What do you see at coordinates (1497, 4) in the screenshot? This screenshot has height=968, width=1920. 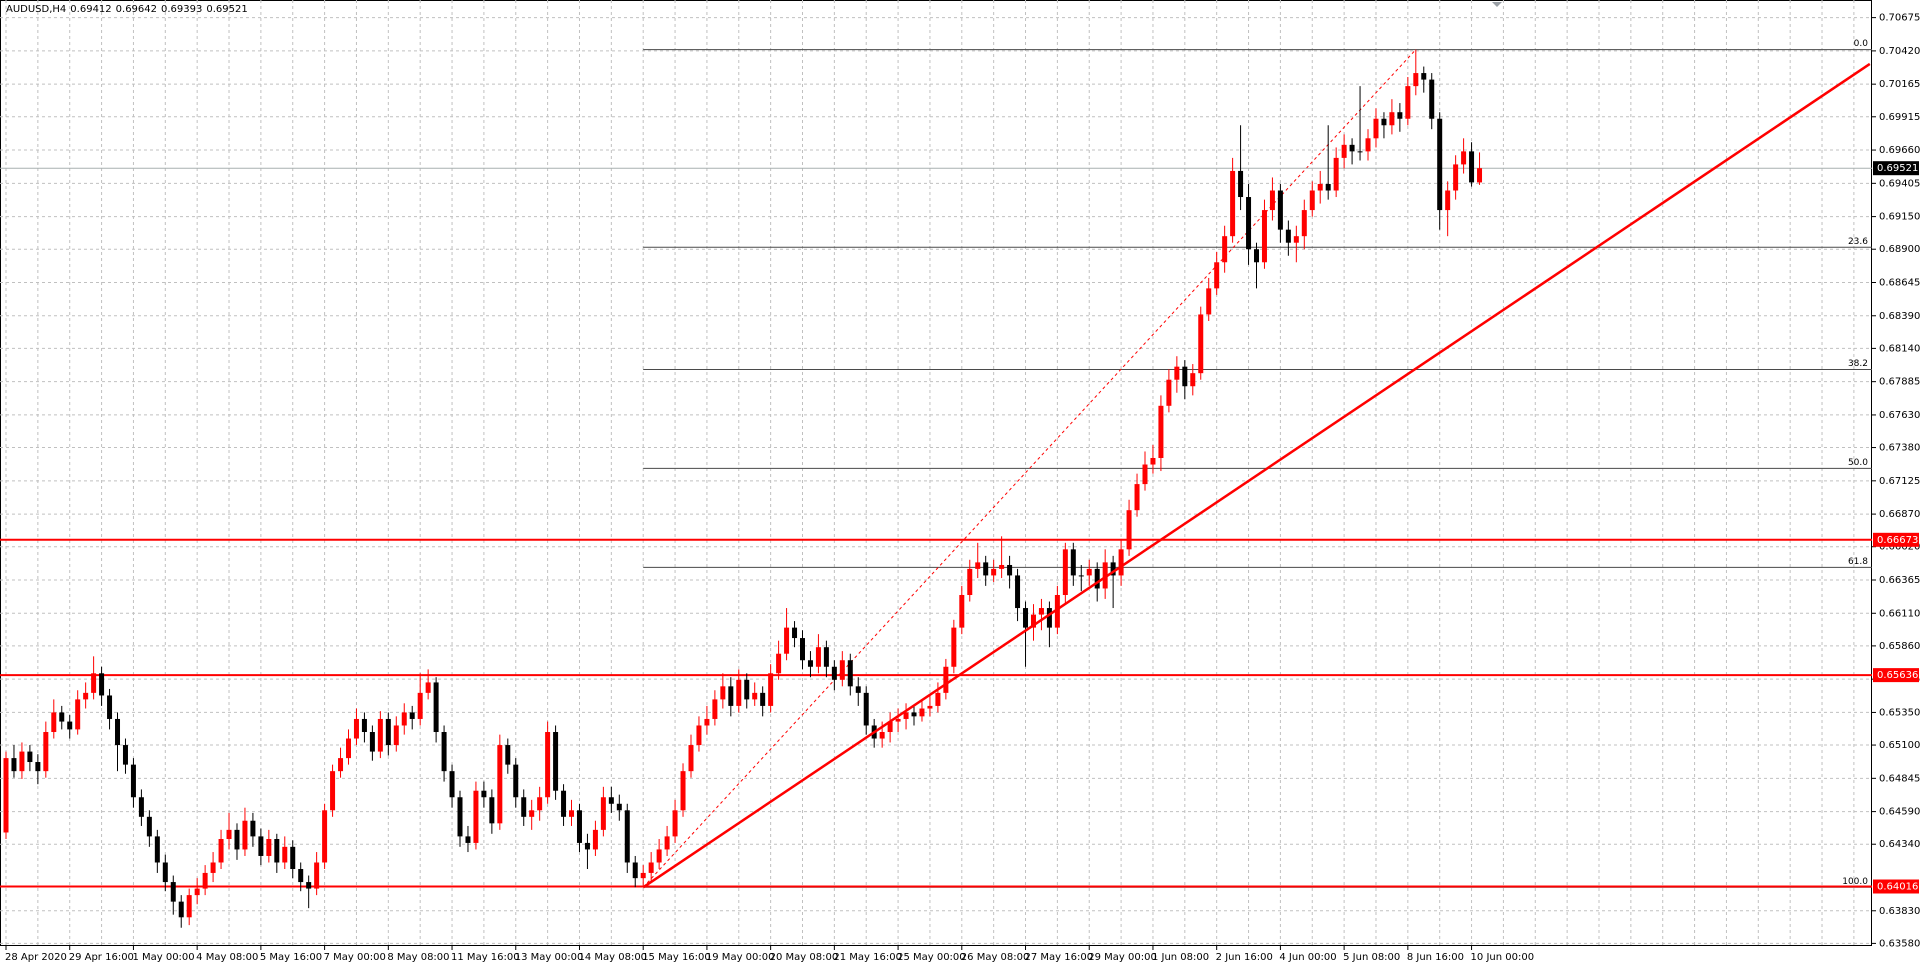 I see `scroll-marker` at bounding box center [1497, 4].